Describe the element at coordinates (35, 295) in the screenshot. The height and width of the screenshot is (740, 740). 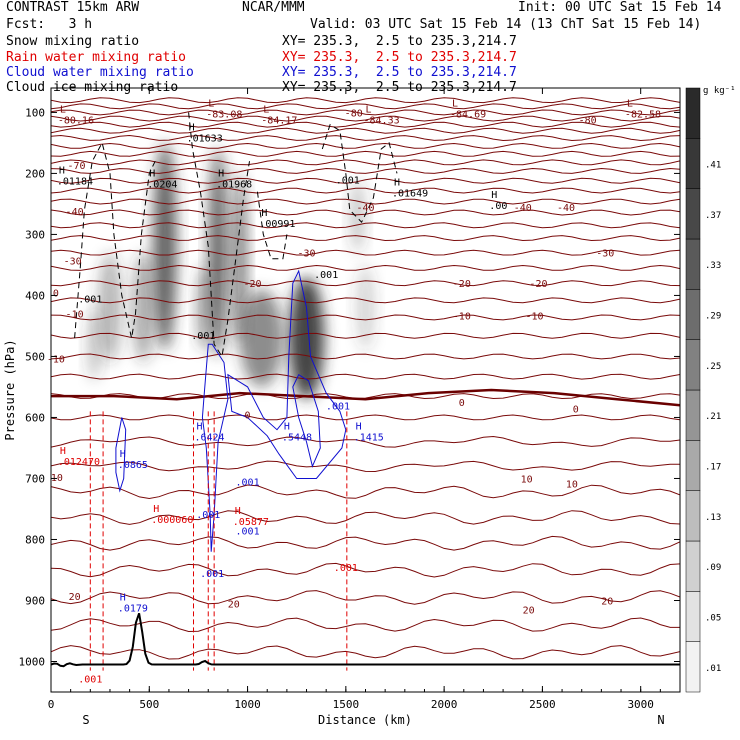
I see `y-tick-label: 400` at that location.